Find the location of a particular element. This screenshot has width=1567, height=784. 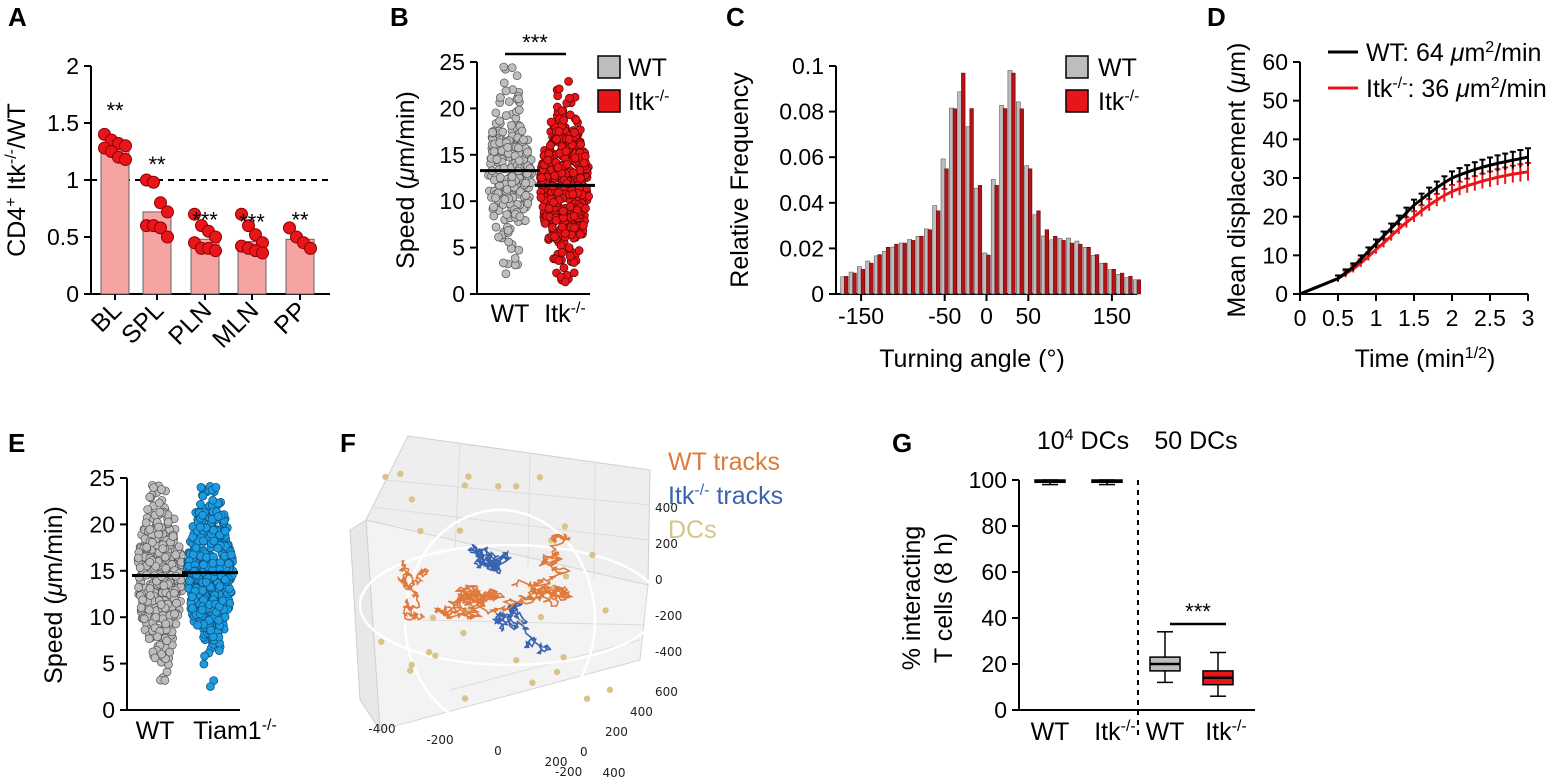

a-y-tick-label-1: 0.5 is located at coordinates (63, 237).